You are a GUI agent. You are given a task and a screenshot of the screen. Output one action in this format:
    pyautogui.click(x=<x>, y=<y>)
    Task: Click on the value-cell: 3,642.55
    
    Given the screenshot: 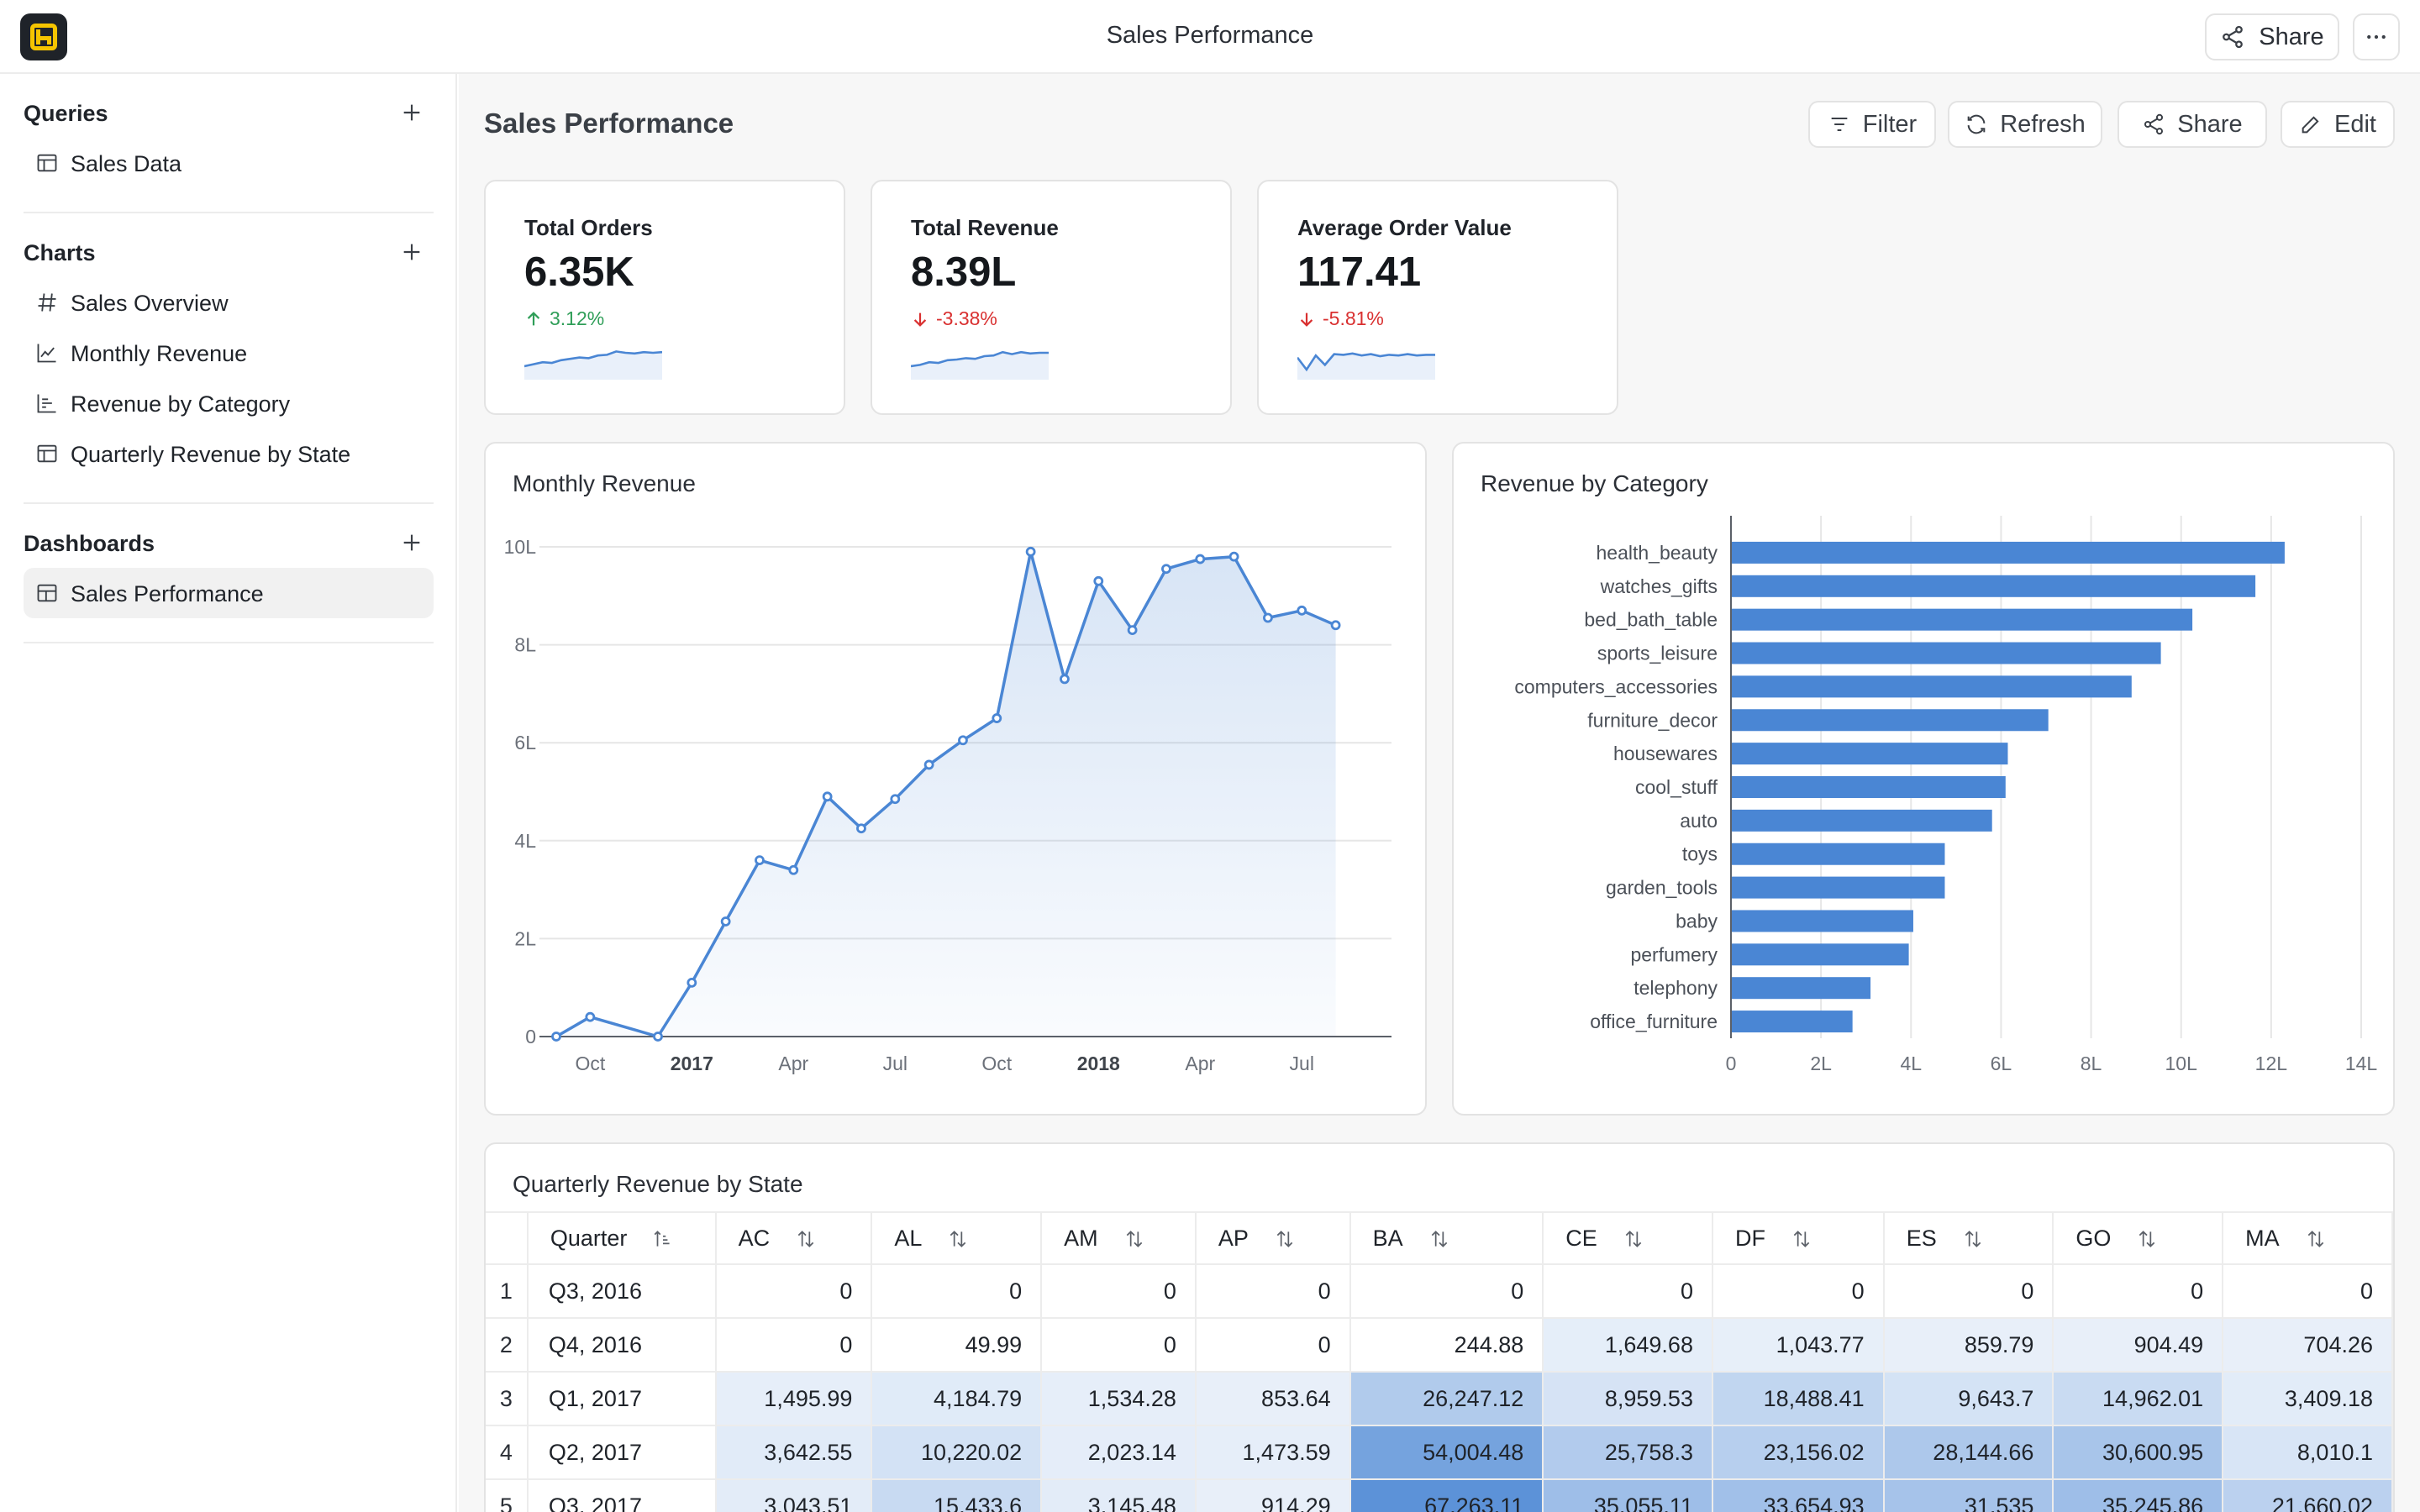 What is the action you would take?
    pyautogui.click(x=794, y=1452)
    